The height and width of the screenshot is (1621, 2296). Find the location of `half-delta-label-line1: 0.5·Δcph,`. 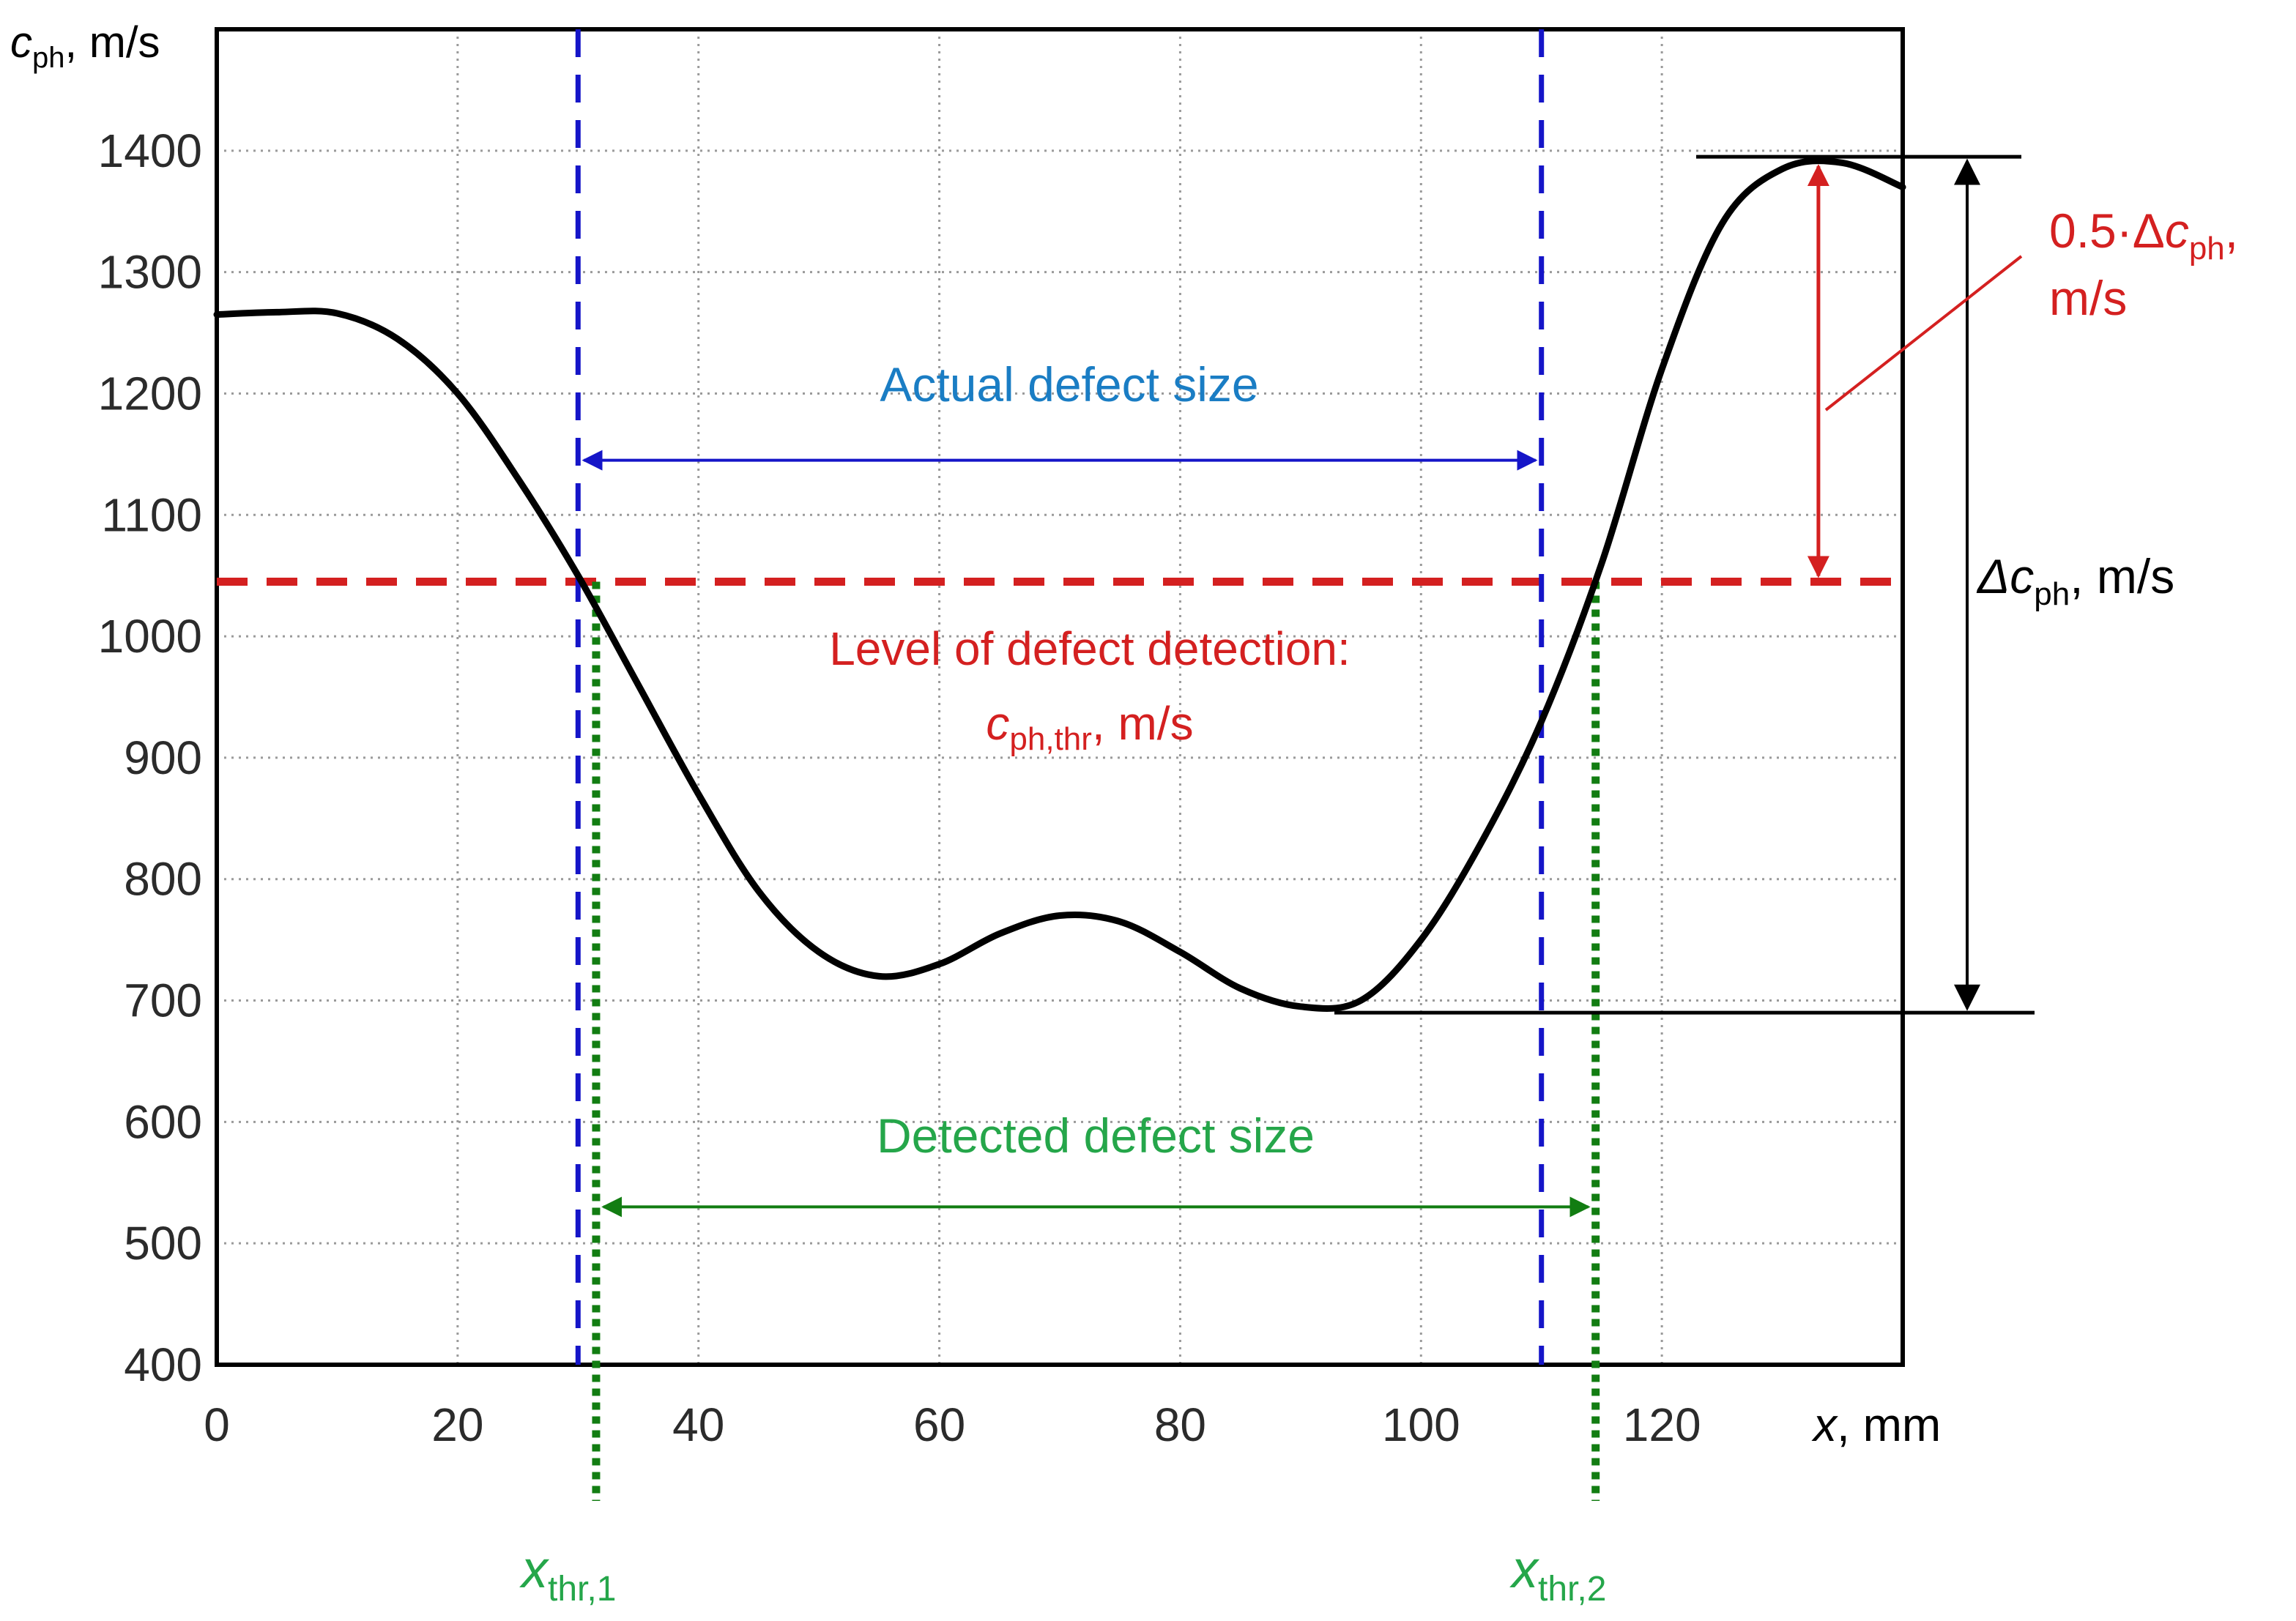

half-delta-label-line1: 0.5·Δcph, is located at coordinates (2143, 235).